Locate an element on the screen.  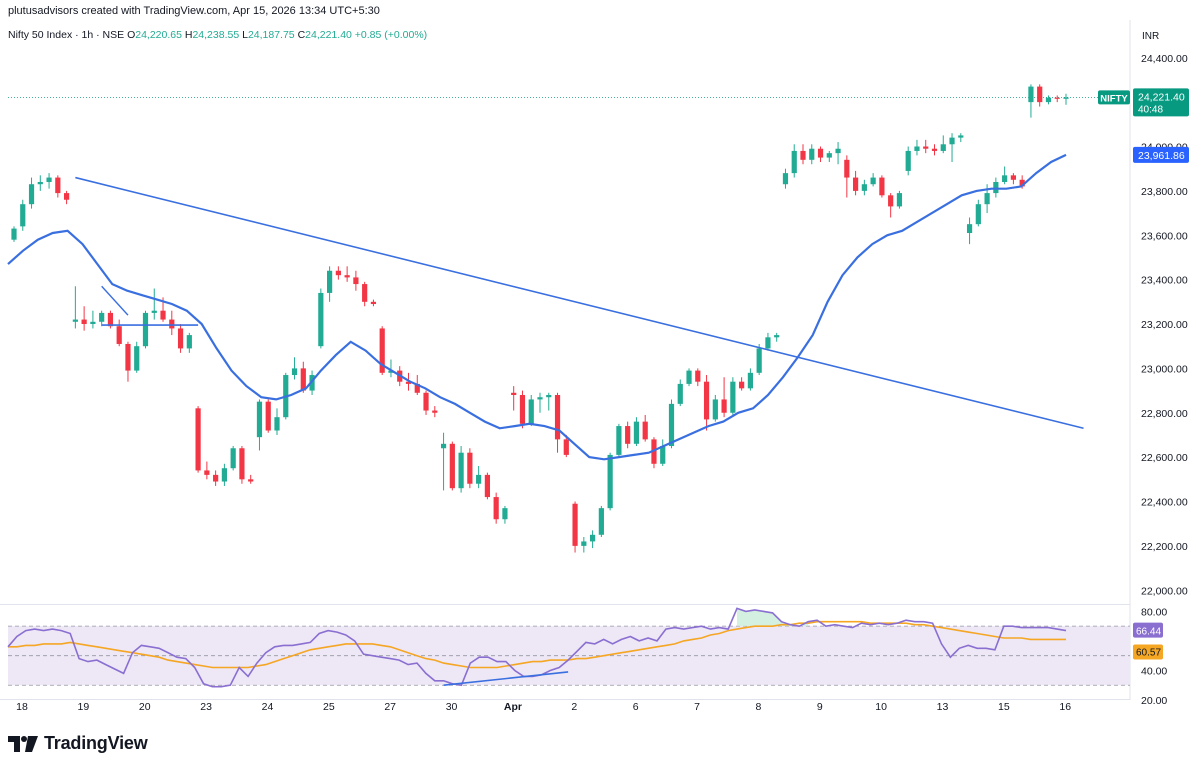
price-axis-tick: 22,600.00 is located at coordinates (1164, 458).